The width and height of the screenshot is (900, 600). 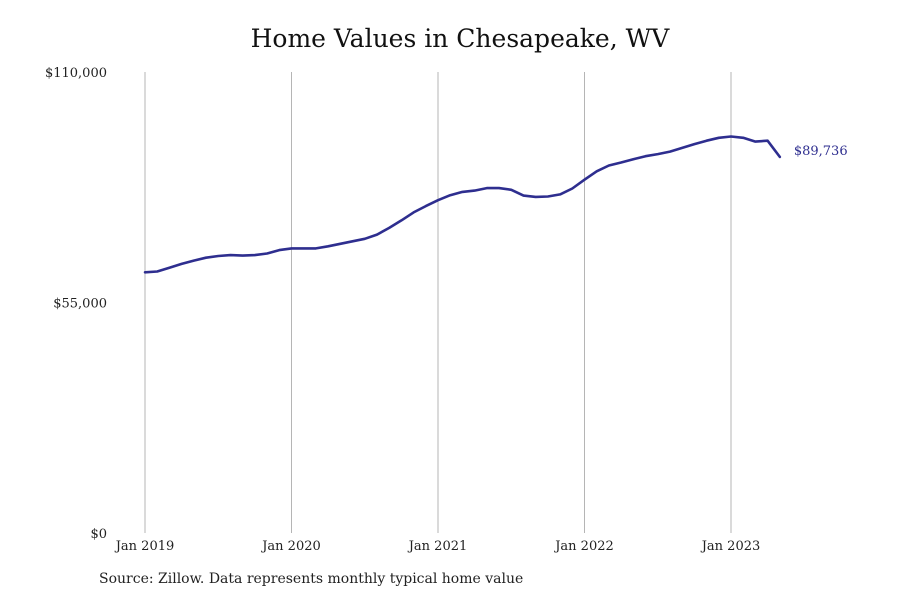 I want to click on data-labels: $89,736, so click(x=821, y=151).